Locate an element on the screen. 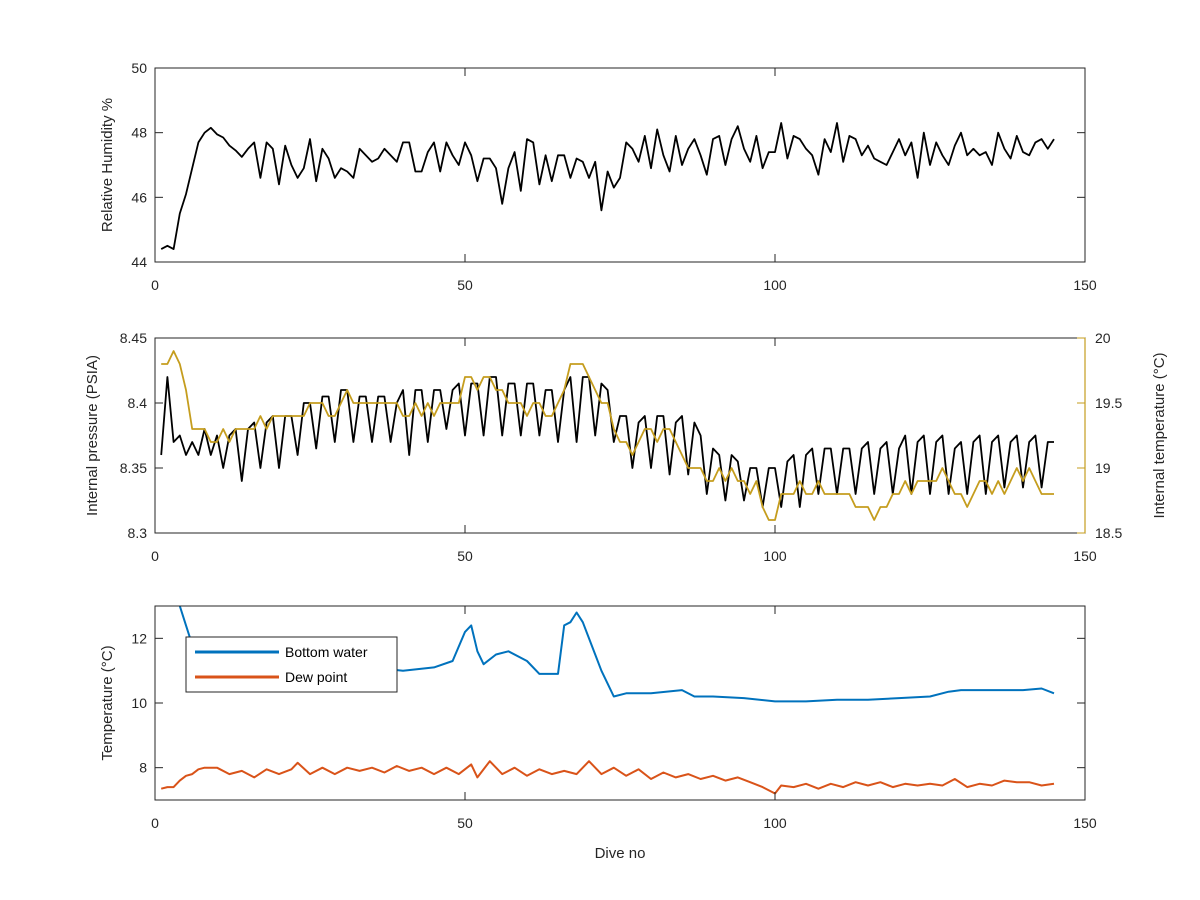 Image resolution: width=1200 pixels, height=900 pixels. x-axis-label: Dive no is located at coordinates (620, 853).